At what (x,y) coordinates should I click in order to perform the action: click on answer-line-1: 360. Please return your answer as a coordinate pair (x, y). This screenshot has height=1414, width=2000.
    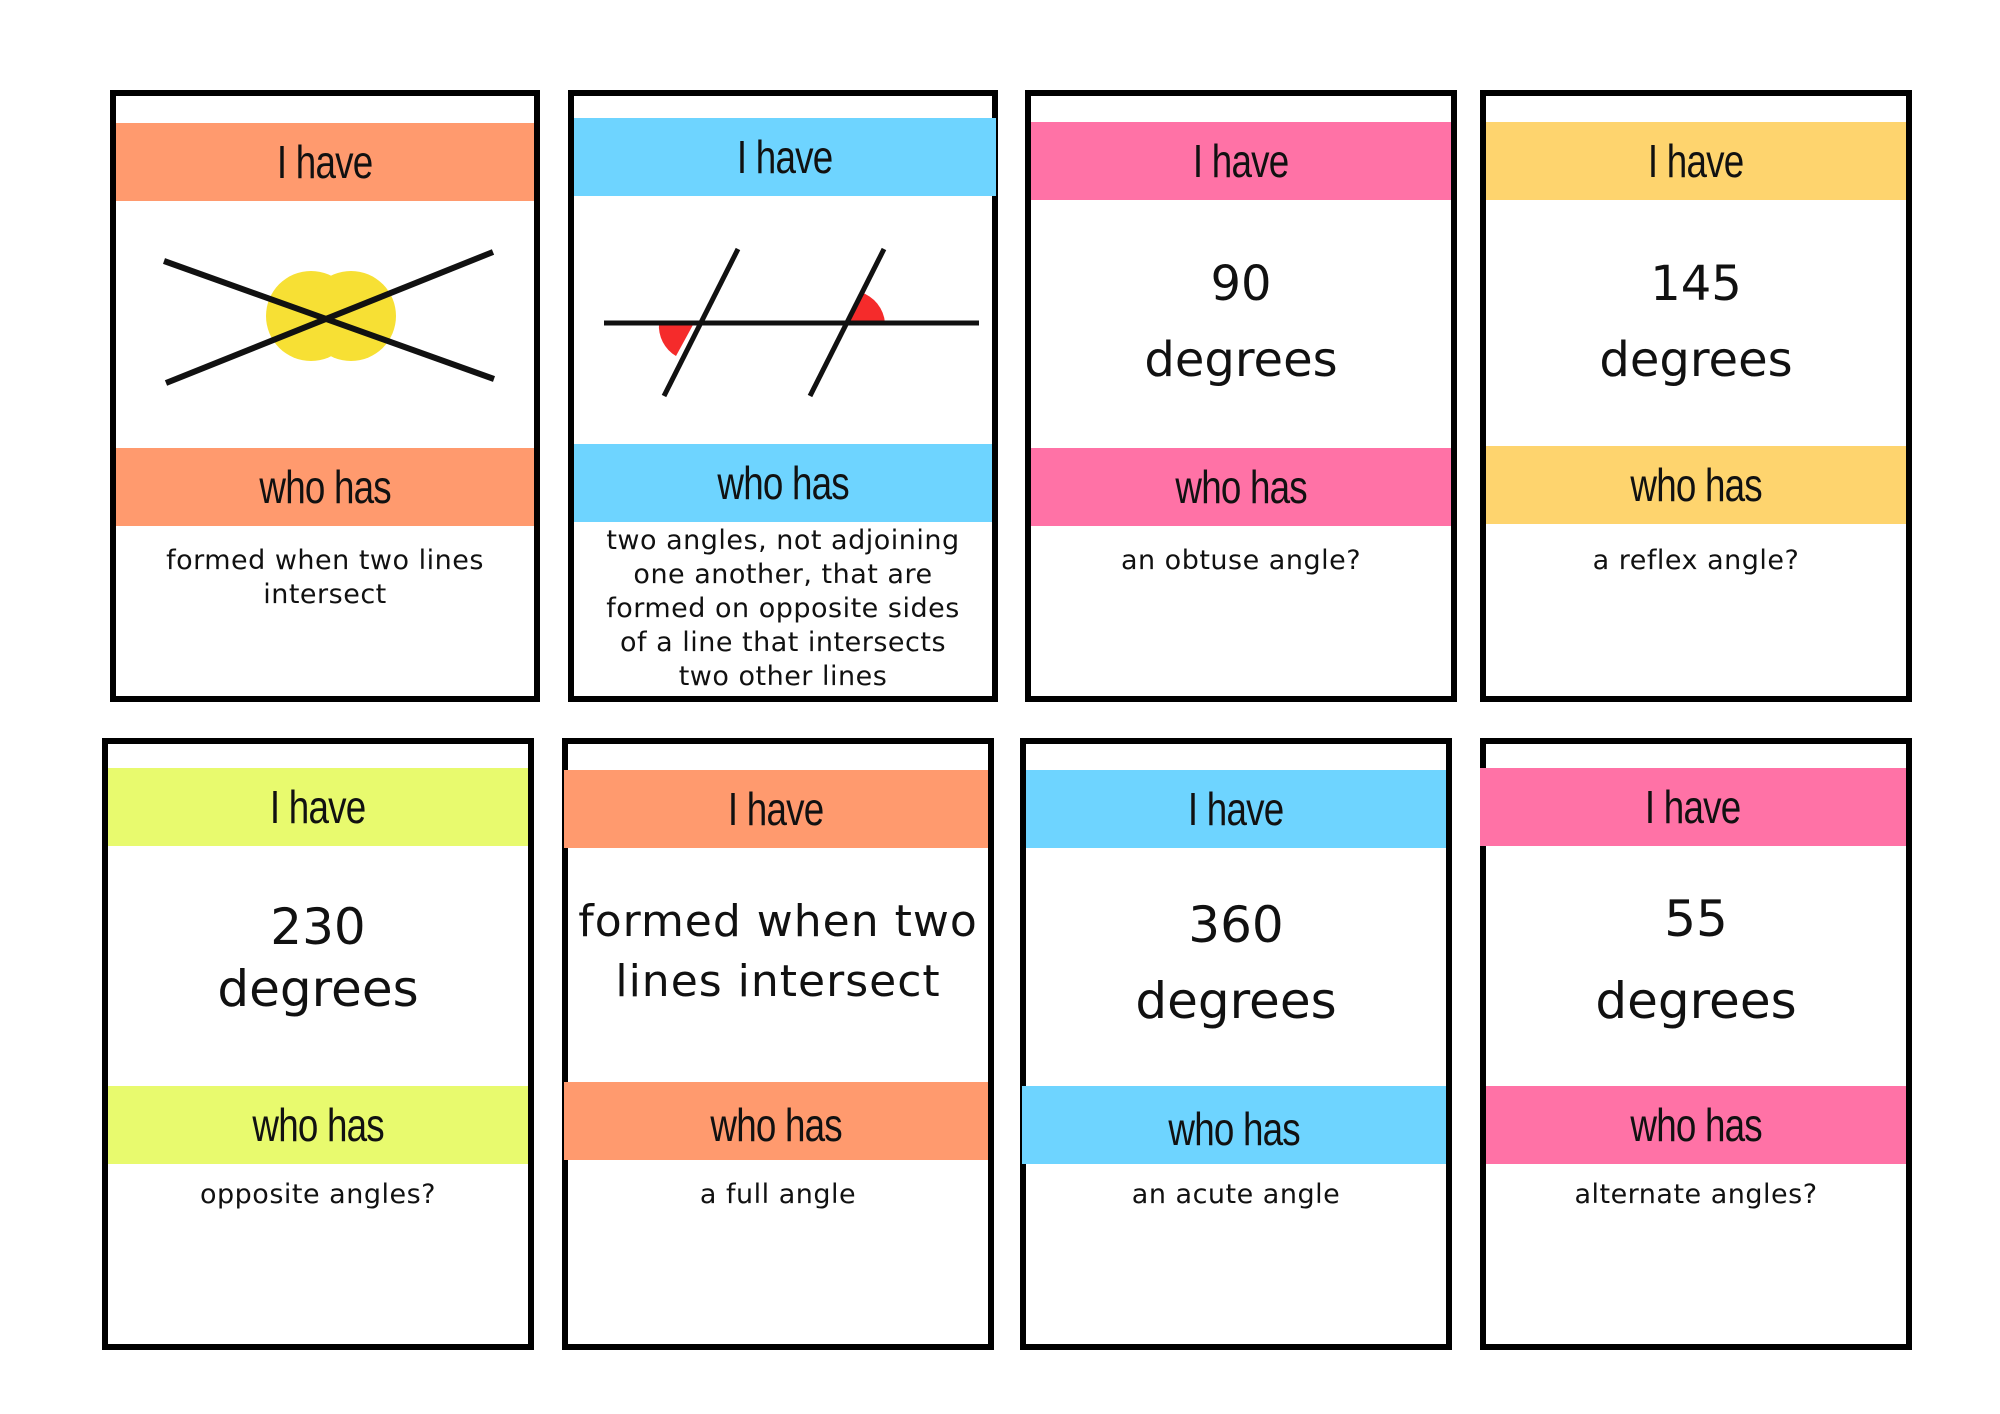
    Looking at the image, I should click on (1236, 925).